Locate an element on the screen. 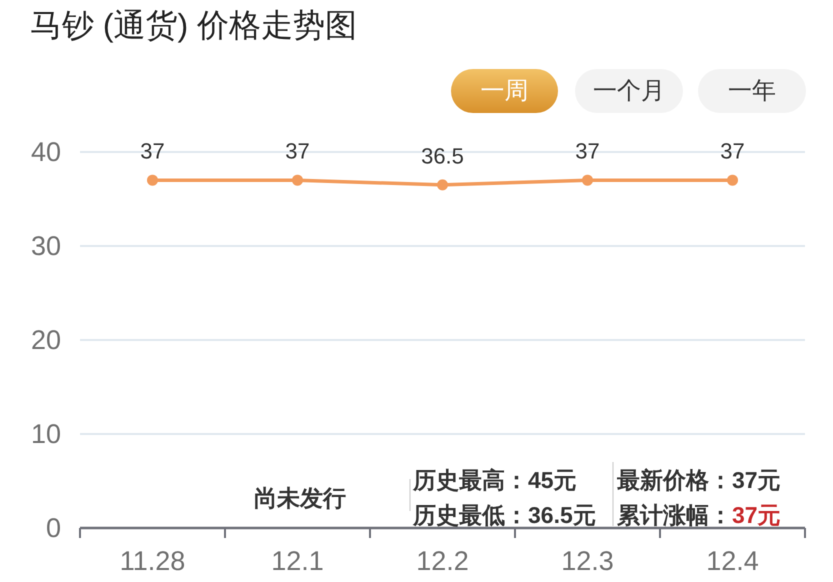 The width and height of the screenshot is (833, 582). title: 马钞 (通货) 价格走势图 is located at coordinates (194, 25).